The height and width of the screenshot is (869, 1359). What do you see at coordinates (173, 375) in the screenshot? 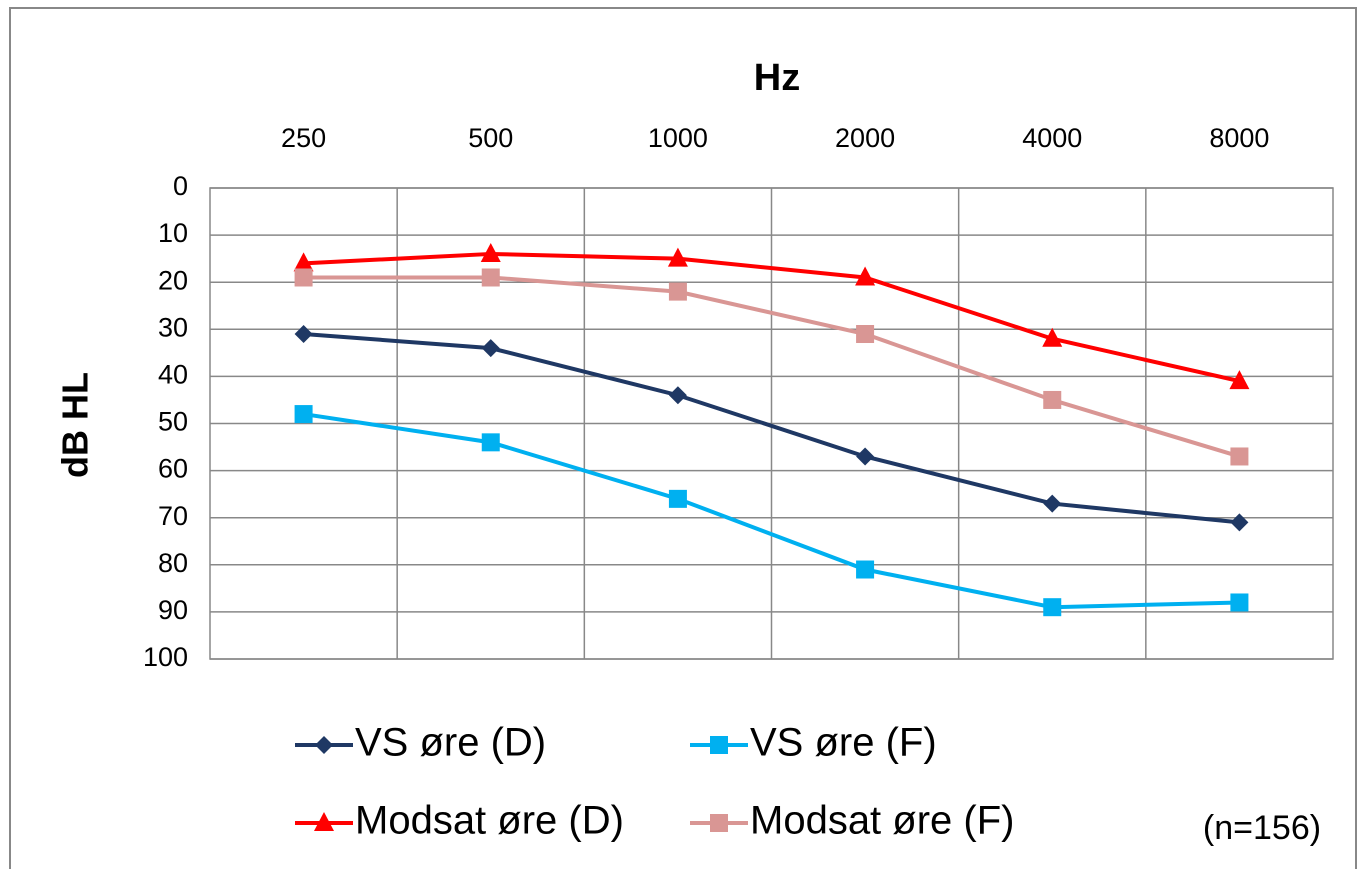
I see `y-tick-label: 40` at bounding box center [173, 375].